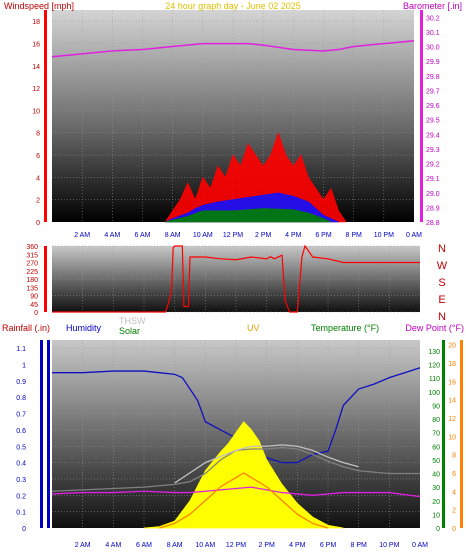  Describe the element at coordinates (452, 419) in the screenshot. I see `ytick-uv-label: 12` at that location.